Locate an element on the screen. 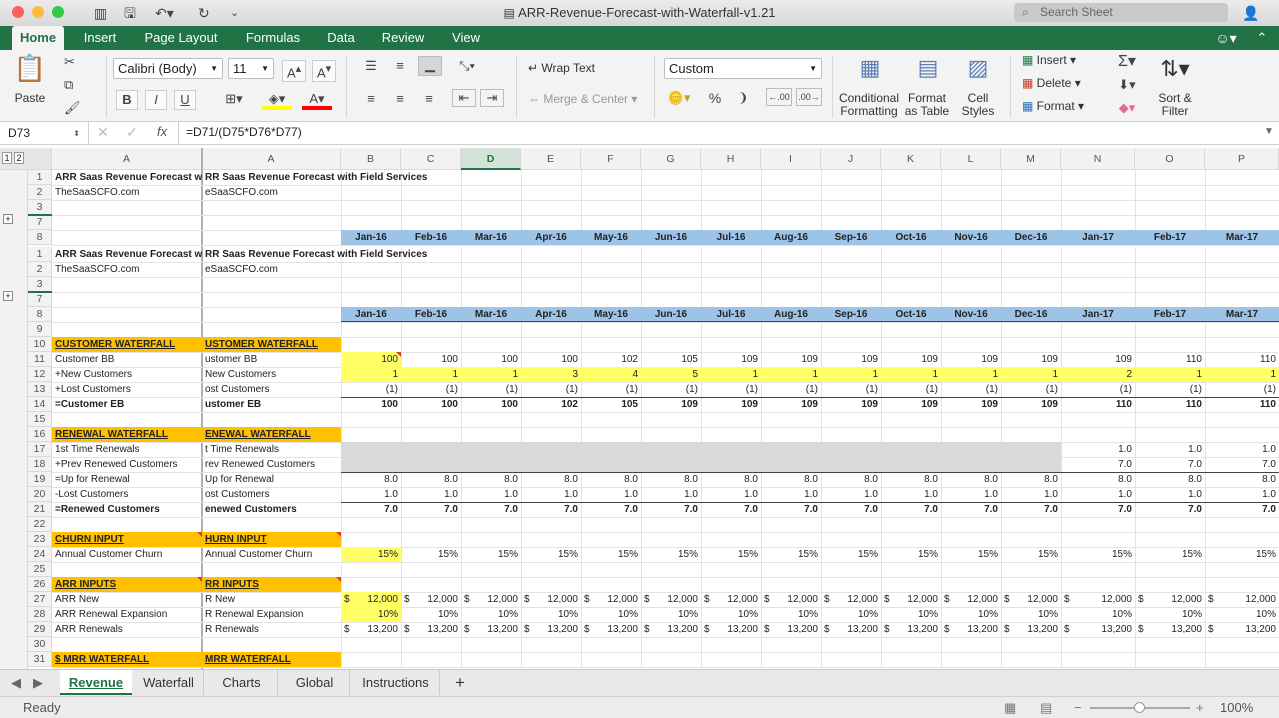  cell-styles-button: Cell Styles is located at coordinates (978, 104).